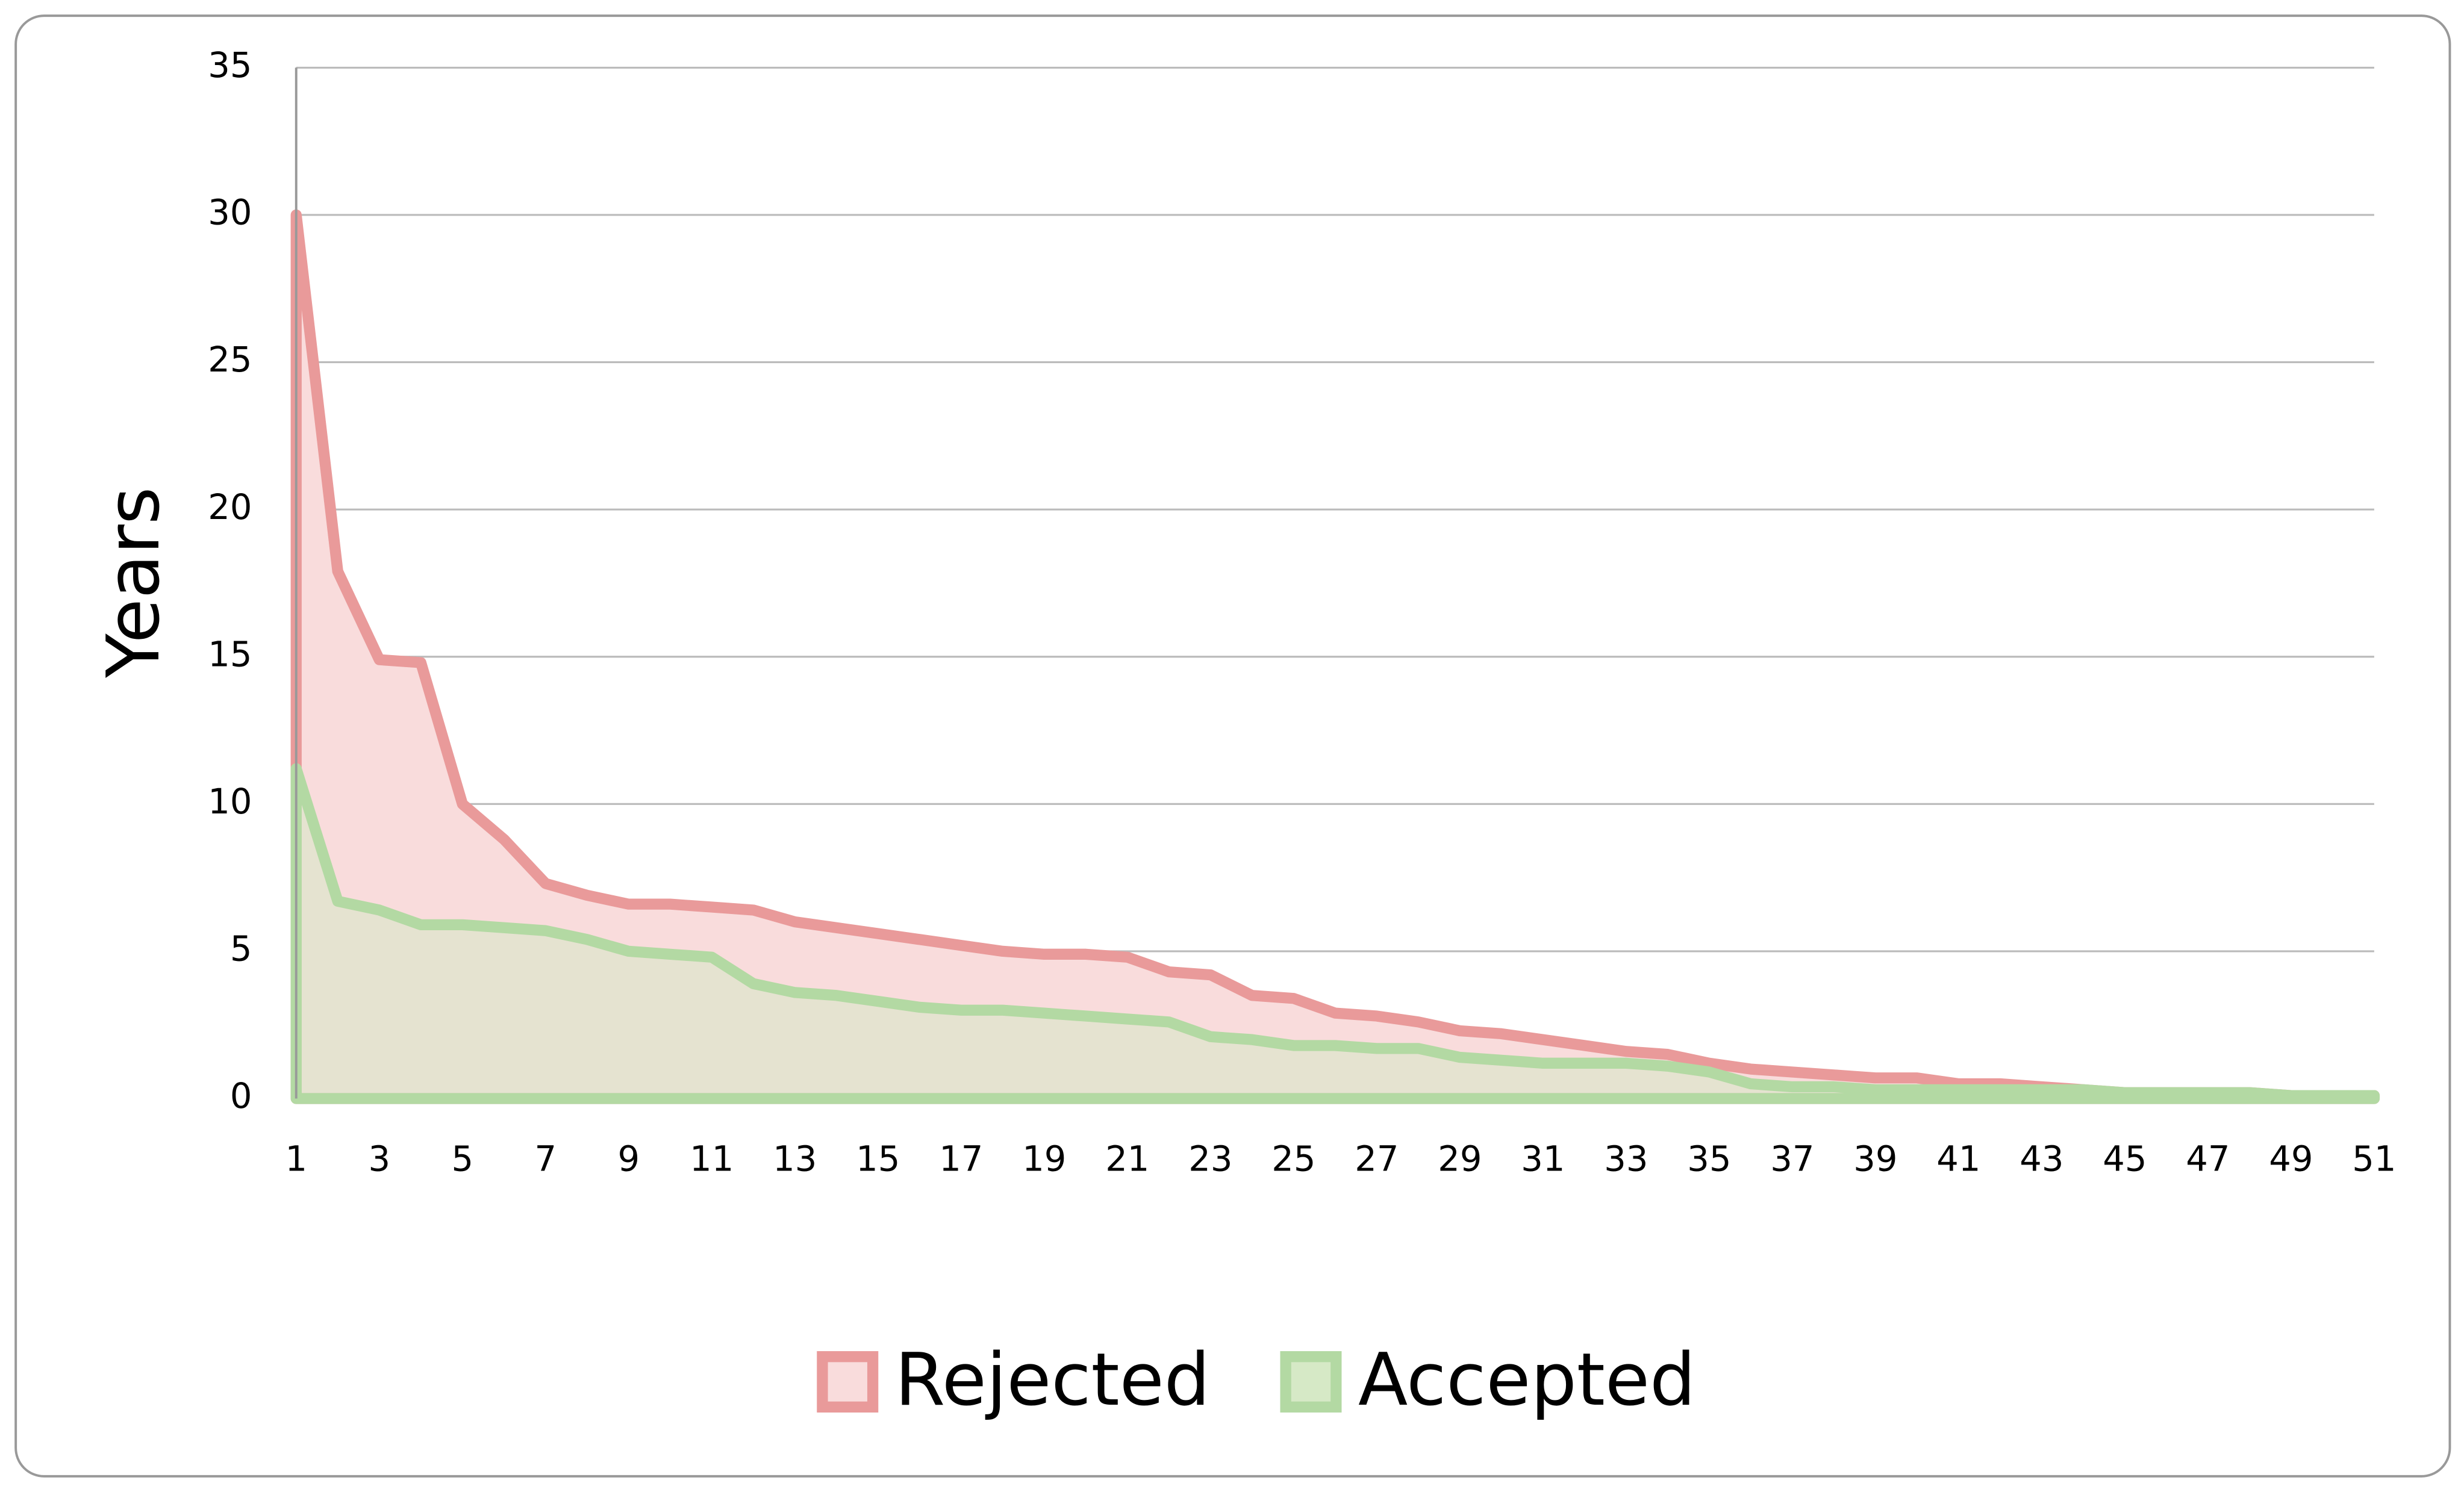 This screenshot has height=1492, width=2464. Describe the element at coordinates (2208, 1159) in the screenshot. I see `x-tick-label: 47` at that location.